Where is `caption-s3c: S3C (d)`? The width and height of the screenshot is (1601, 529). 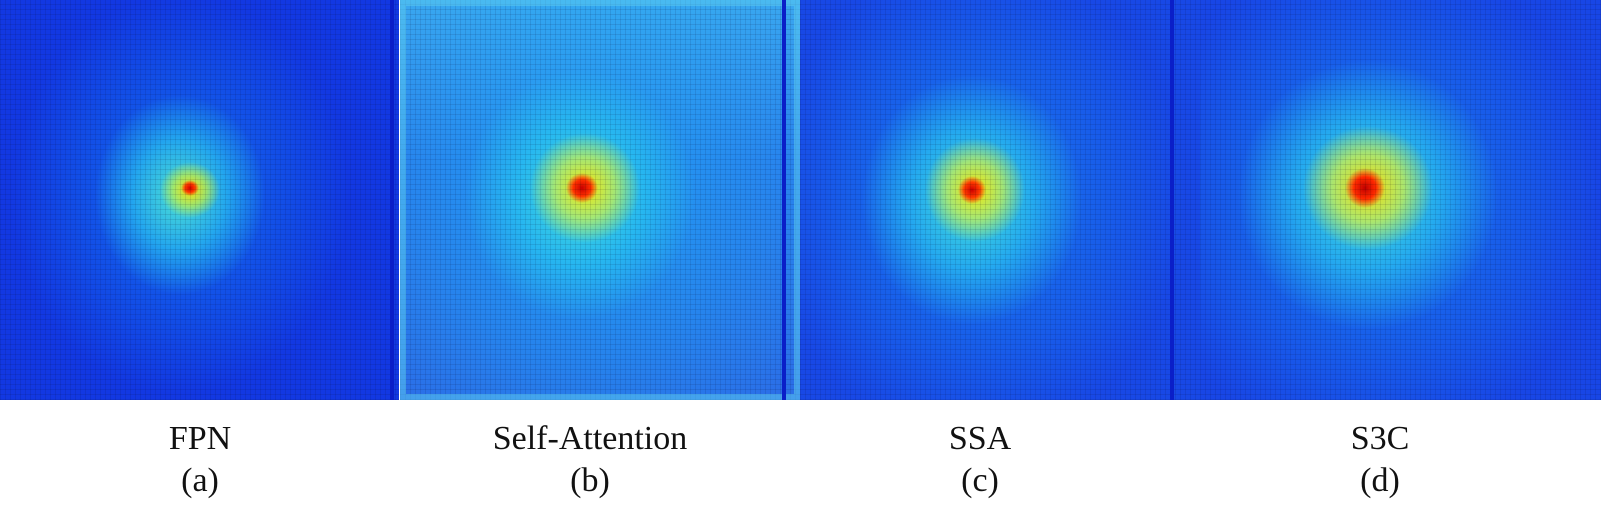
caption-s3c: S3C (d) is located at coordinates (1380, 460).